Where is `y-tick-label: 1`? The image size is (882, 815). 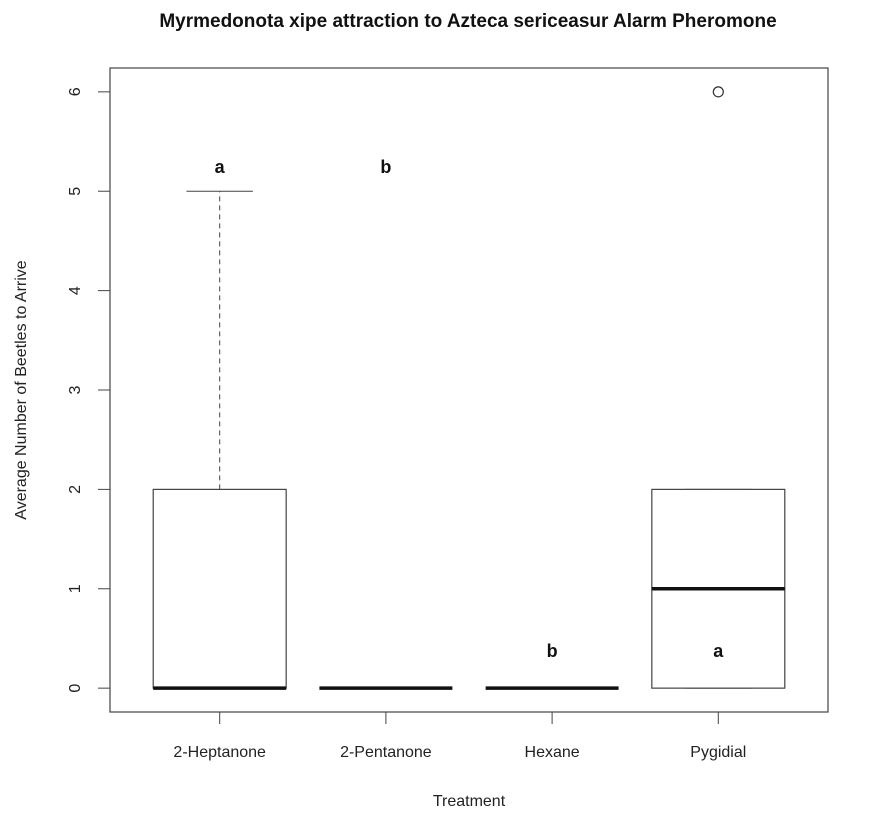
y-tick-label: 1 is located at coordinates (75, 588).